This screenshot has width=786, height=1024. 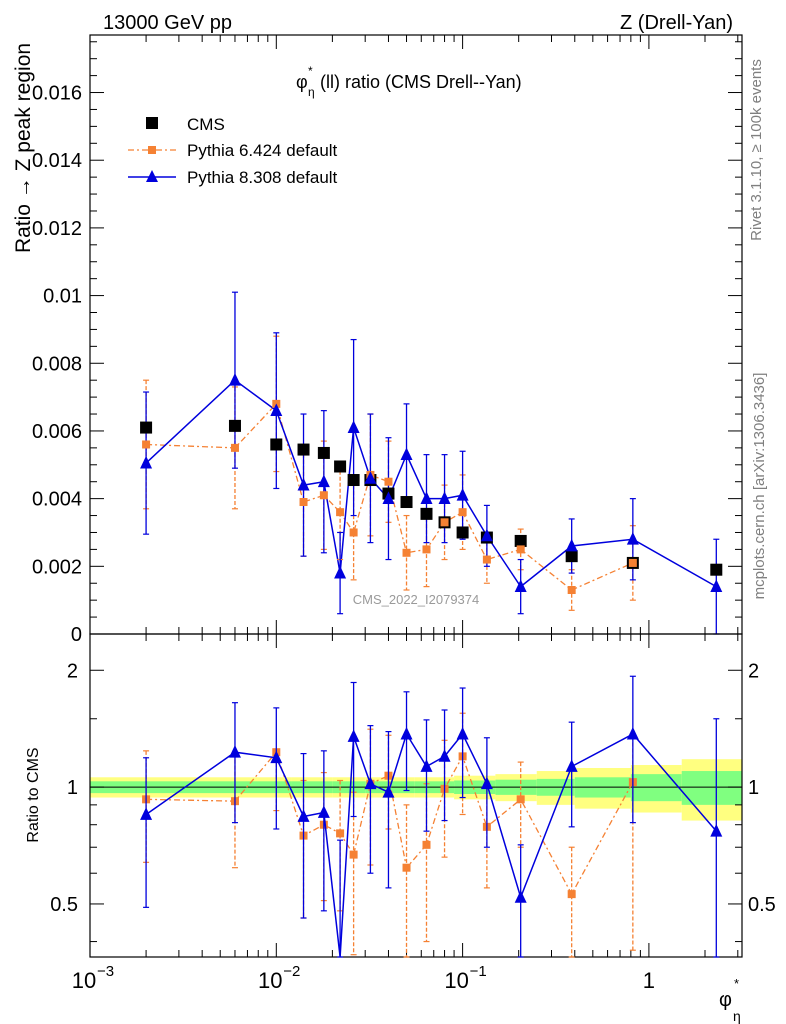 What do you see at coordinates (57, 567) in the screenshot?
I see `y-tick-label: 0.002` at bounding box center [57, 567].